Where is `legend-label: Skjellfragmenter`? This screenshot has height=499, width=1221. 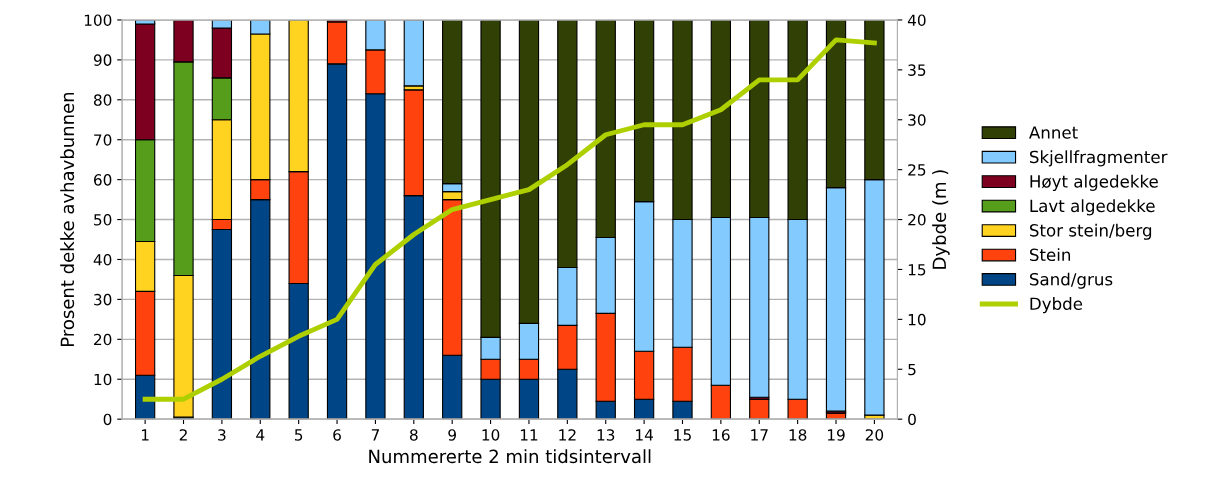 legend-label: Skjellfragmenter is located at coordinates (1098, 158).